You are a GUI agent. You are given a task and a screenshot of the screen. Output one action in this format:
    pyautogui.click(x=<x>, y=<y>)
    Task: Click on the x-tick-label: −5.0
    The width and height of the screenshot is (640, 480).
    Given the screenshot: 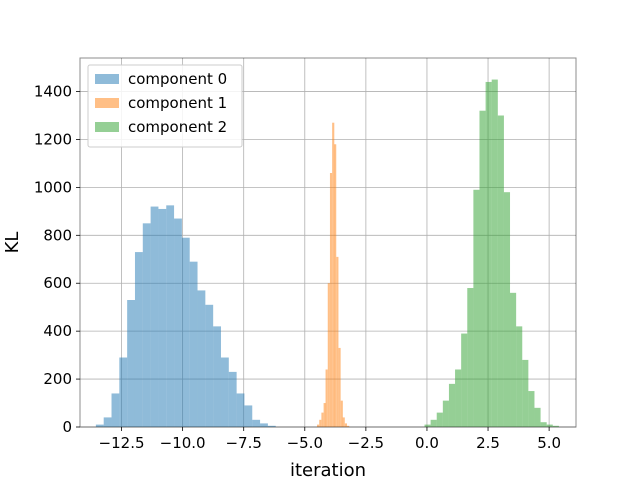 What is the action you would take?
    pyautogui.click(x=305, y=443)
    